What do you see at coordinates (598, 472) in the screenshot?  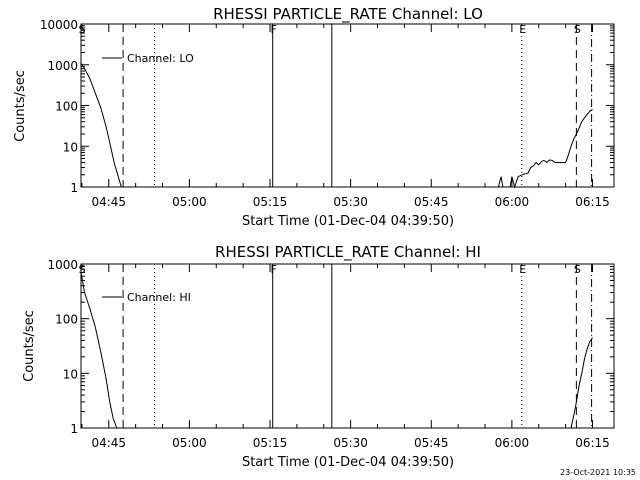 I see `footer-timestamp: 23-Oct-2021 10:35` at bounding box center [598, 472].